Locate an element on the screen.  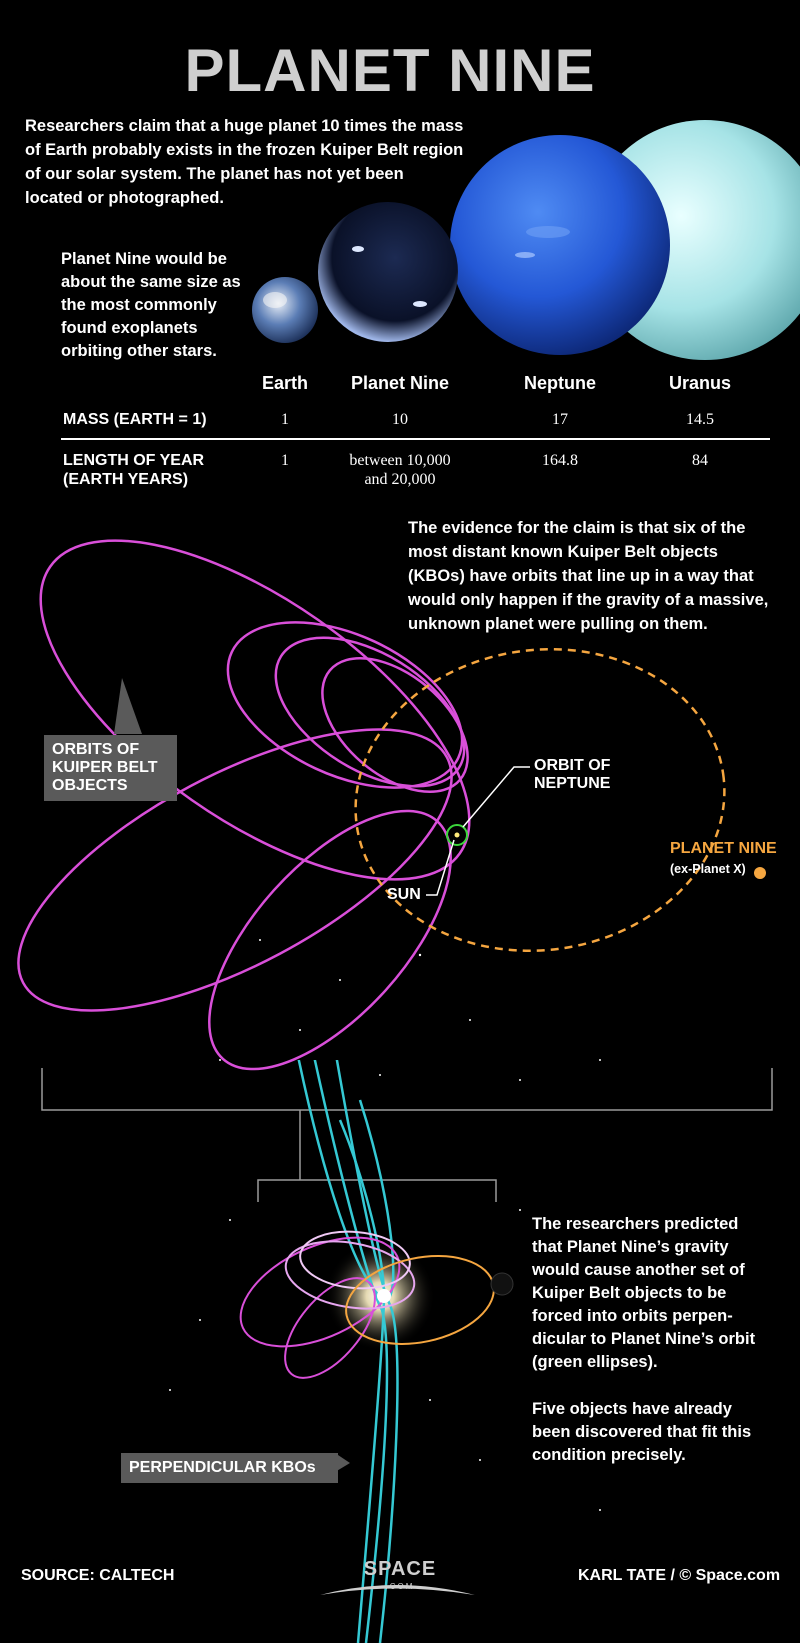
neptune-label-line2: NEPTUNE is located at coordinates (572, 783).